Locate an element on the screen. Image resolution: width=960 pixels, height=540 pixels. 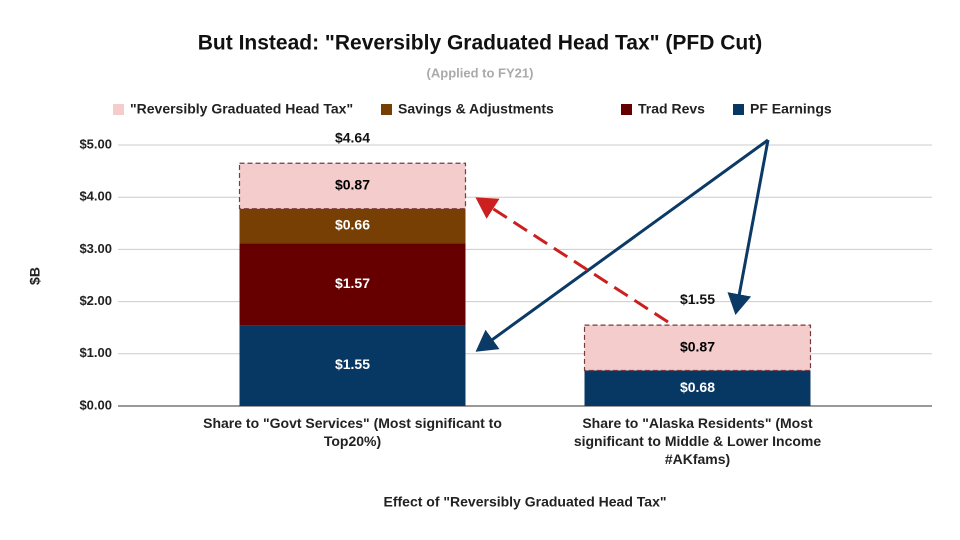
y-tick-label: $5.00 is located at coordinates (95, 143).